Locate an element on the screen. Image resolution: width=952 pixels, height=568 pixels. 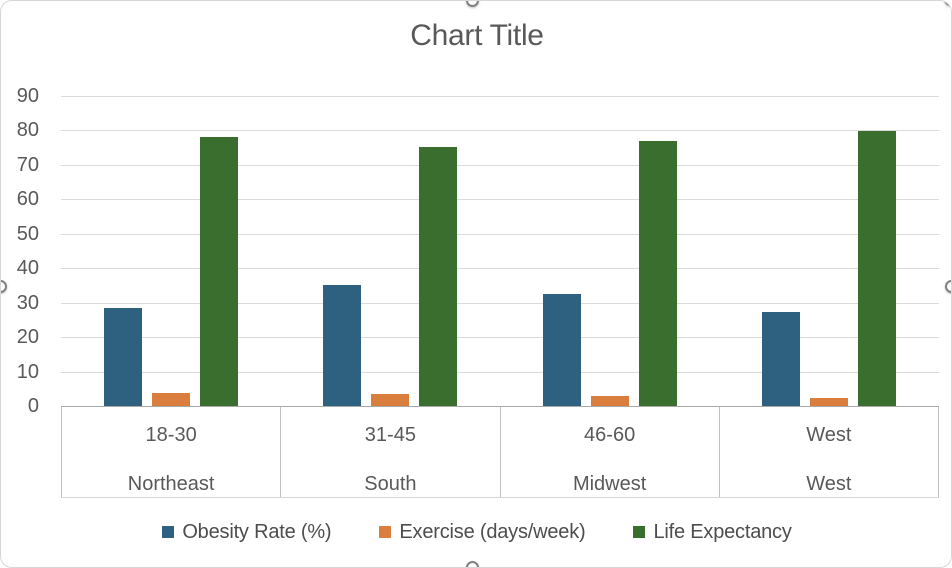
selection-handle-right is located at coordinates (948, 286).